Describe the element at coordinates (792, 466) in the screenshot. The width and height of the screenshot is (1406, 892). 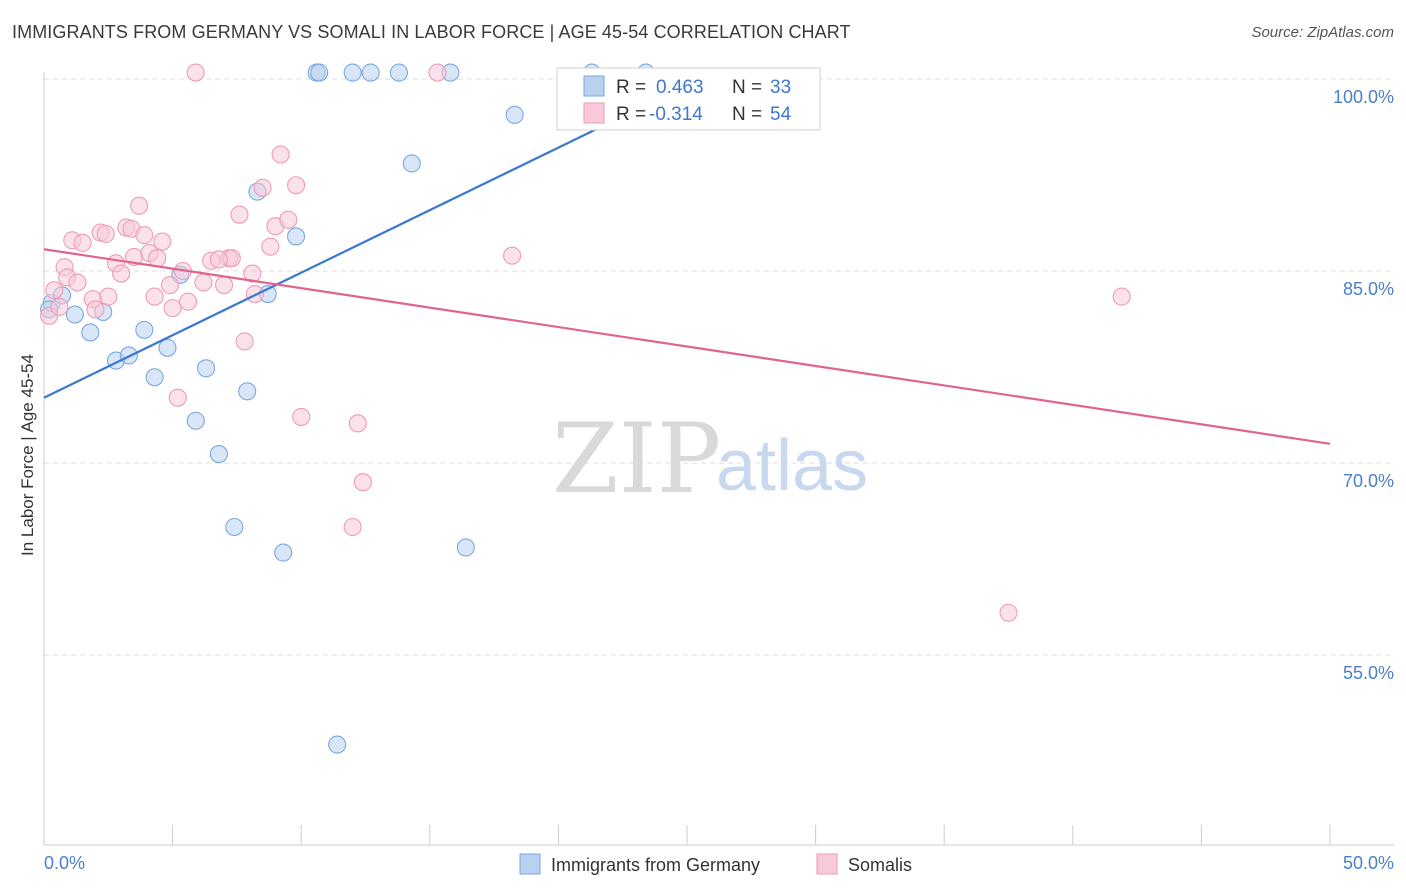
I see `watermark-atlas: atlas` at that location.